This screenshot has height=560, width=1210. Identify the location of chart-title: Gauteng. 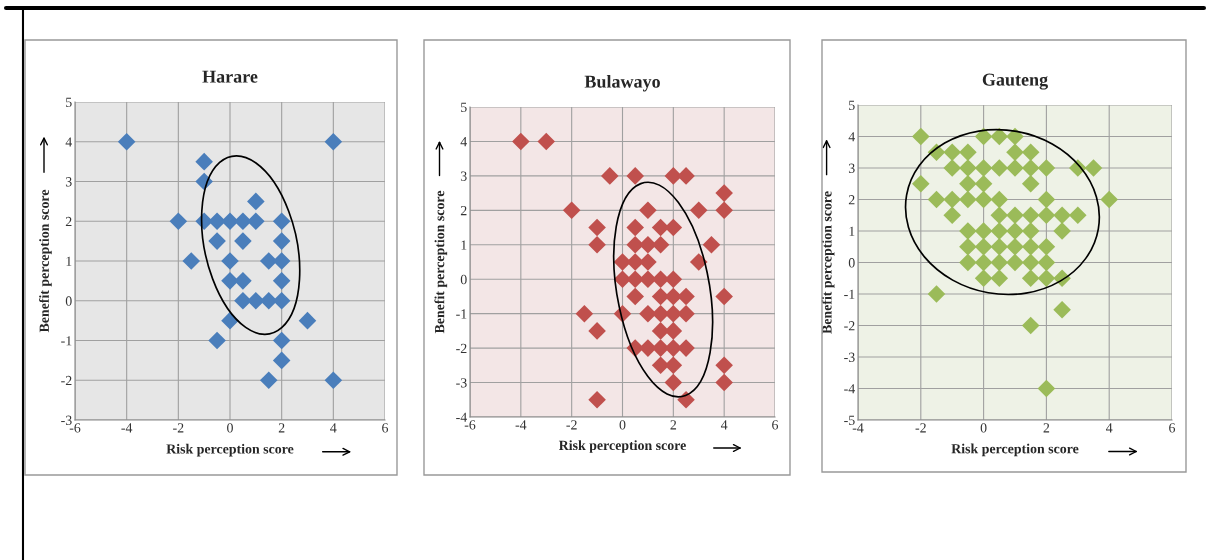
(1015, 81).